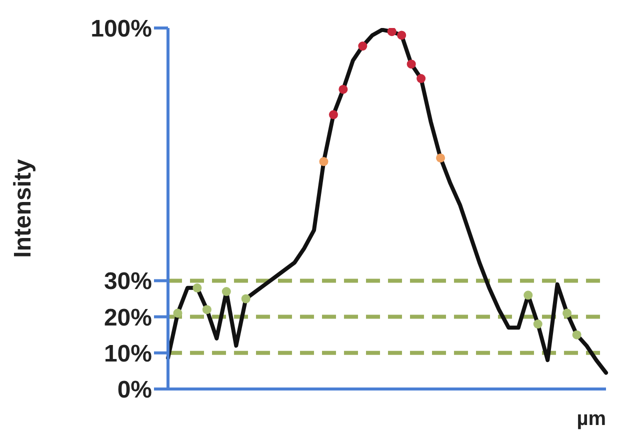  What do you see at coordinates (121, 29) in the screenshot?
I see `y-tick-label: 100%` at bounding box center [121, 29].